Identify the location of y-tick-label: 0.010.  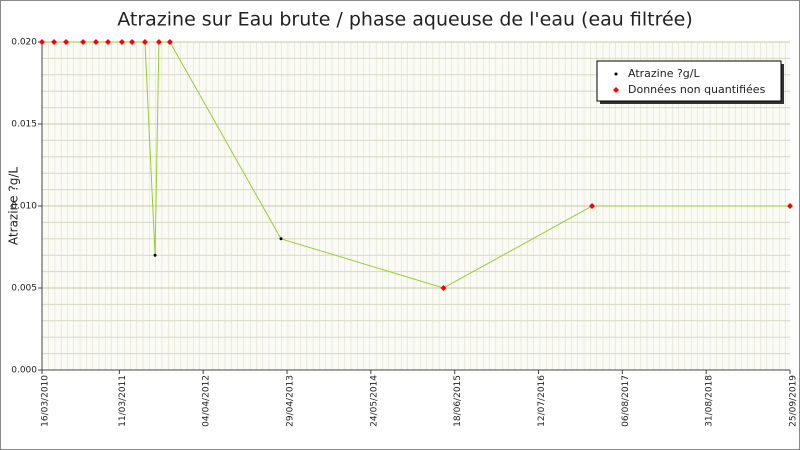
(24, 207).